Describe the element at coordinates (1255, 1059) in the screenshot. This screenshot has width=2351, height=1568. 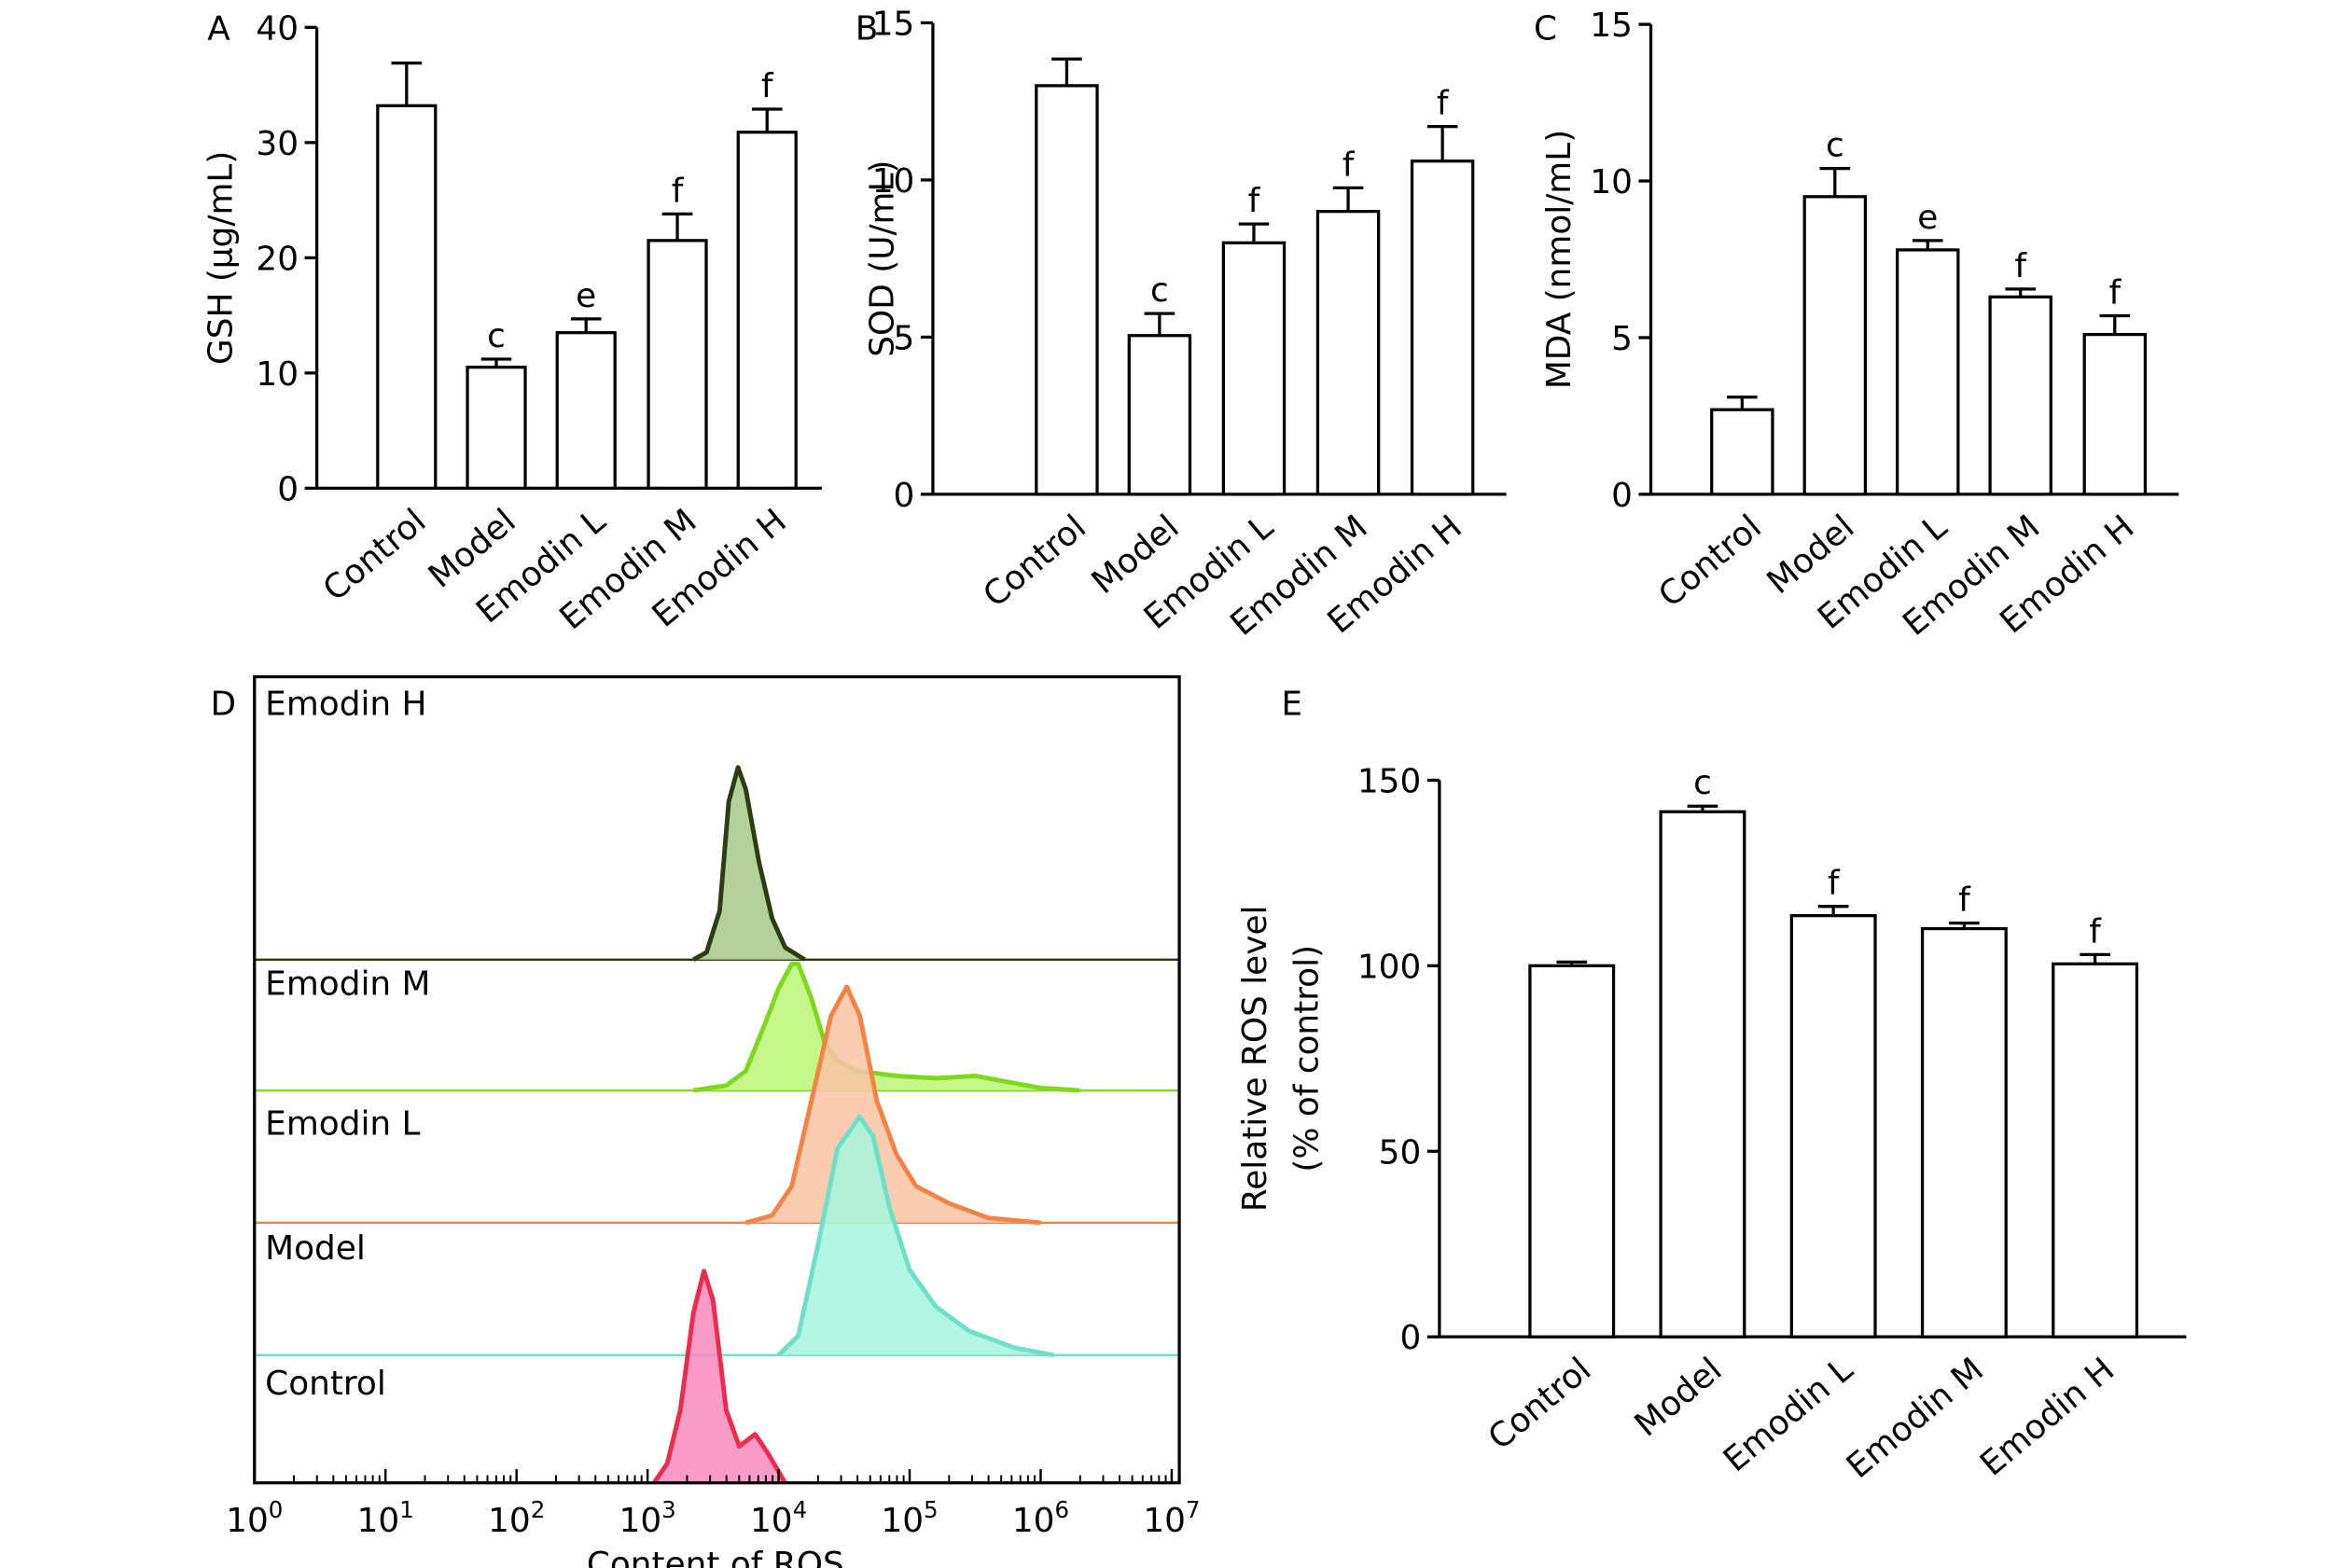
I see `y-axis-label: Relative ROS level` at that location.